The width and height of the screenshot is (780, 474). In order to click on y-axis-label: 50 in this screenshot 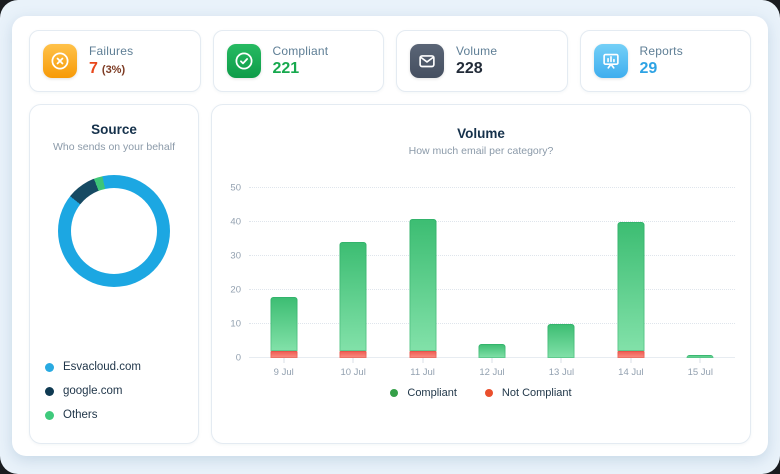, I will do `click(235, 188)`.